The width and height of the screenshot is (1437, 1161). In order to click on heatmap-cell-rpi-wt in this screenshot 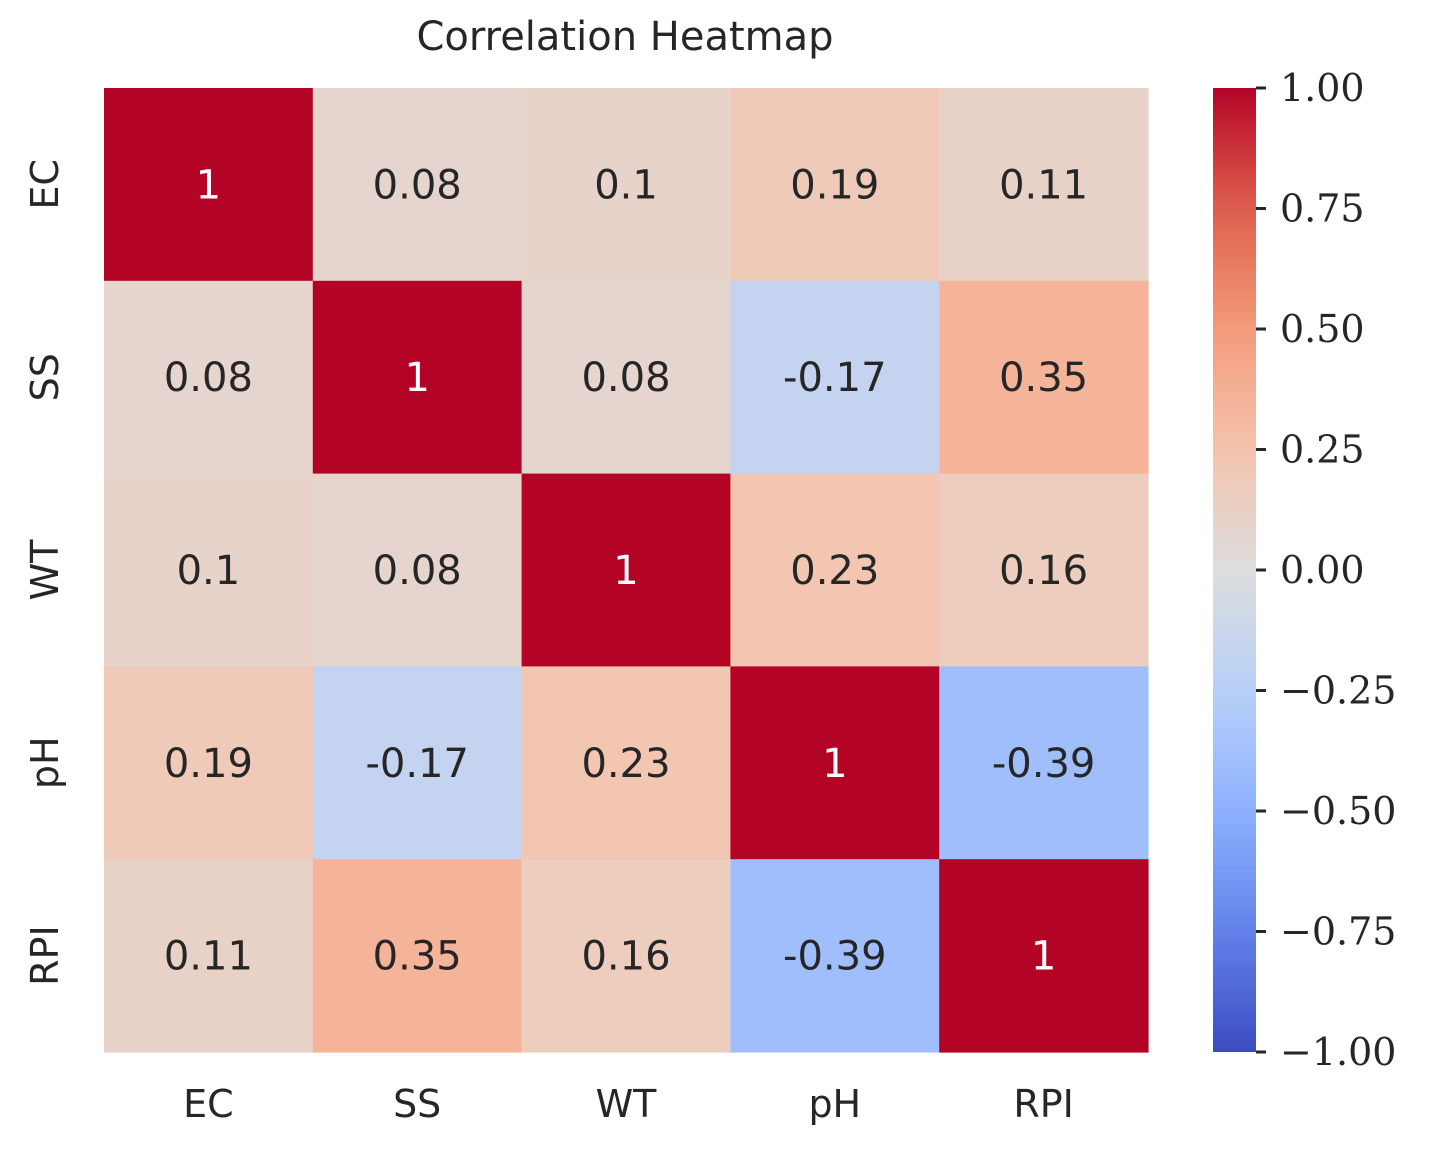, I will do `click(626, 956)`.